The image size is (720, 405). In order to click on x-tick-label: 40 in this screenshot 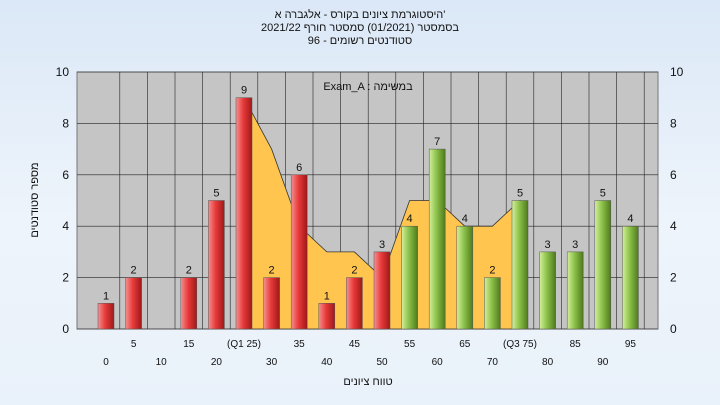, I will do `click(327, 362)`.